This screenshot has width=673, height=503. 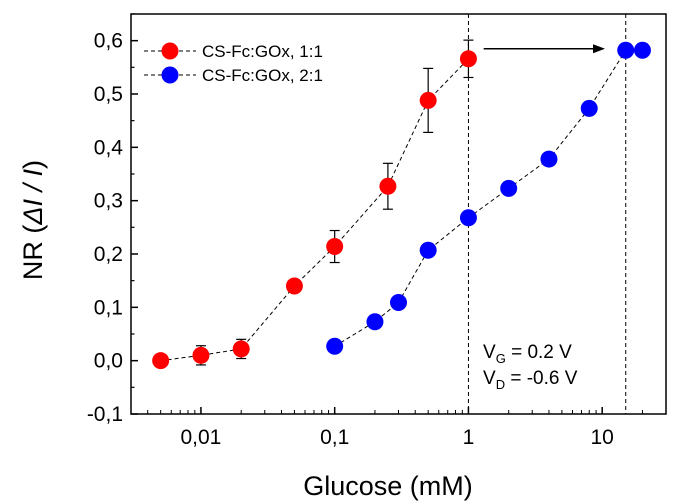 I want to click on y-axis-title-italic: ΔI / I, so click(x=33, y=196).